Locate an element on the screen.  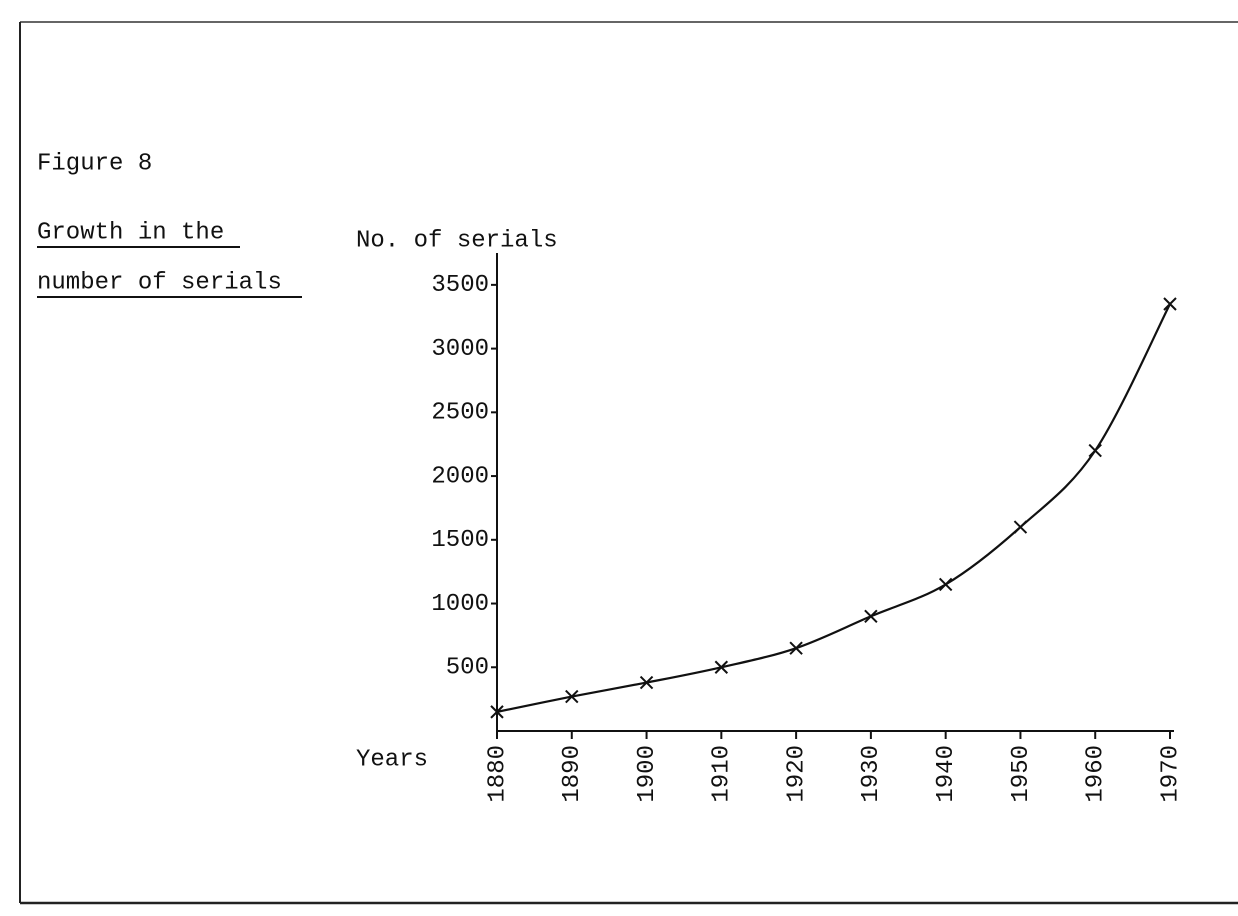
y-tick-label: 1000 is located at coordinates (460, 604).